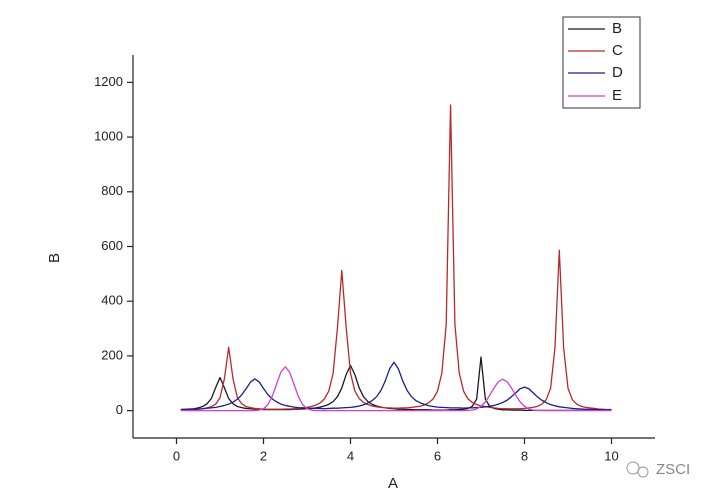 The width and height of the screenshot is (720, 500). I want to click on watermark-text: ZSCI, so click(673, 469).